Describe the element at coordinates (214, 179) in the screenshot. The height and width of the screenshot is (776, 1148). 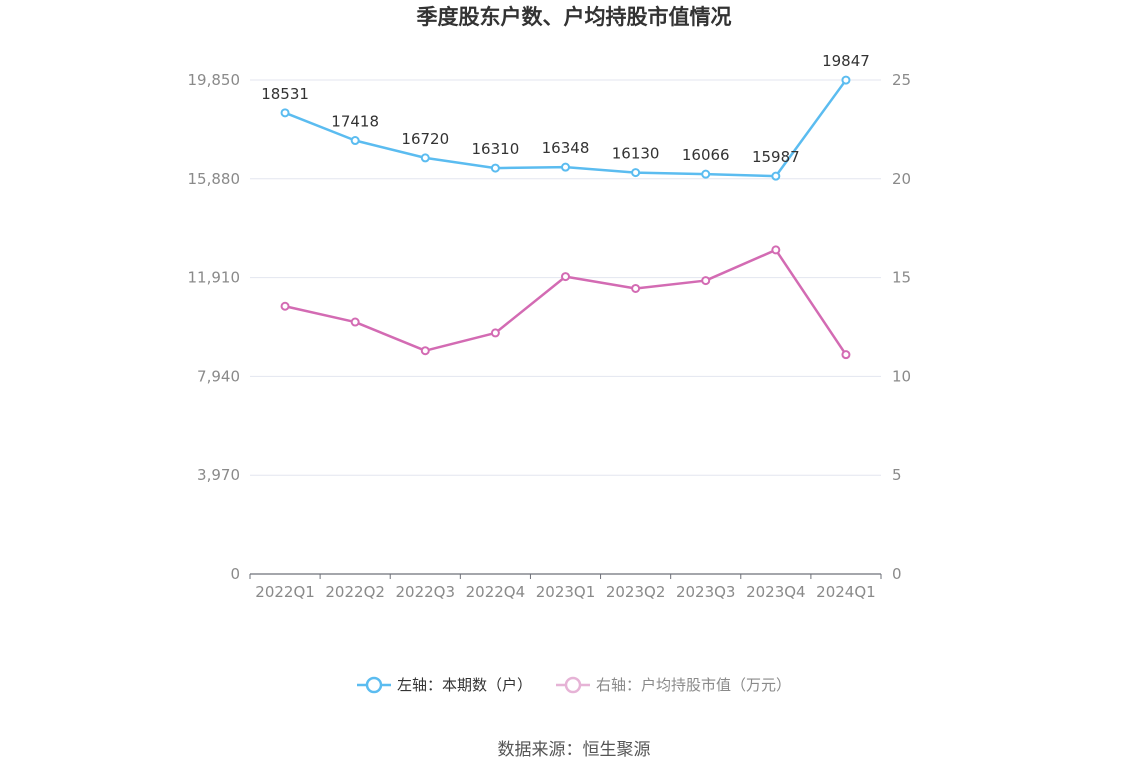
I see `left-tick-label: 15,880` at that location.